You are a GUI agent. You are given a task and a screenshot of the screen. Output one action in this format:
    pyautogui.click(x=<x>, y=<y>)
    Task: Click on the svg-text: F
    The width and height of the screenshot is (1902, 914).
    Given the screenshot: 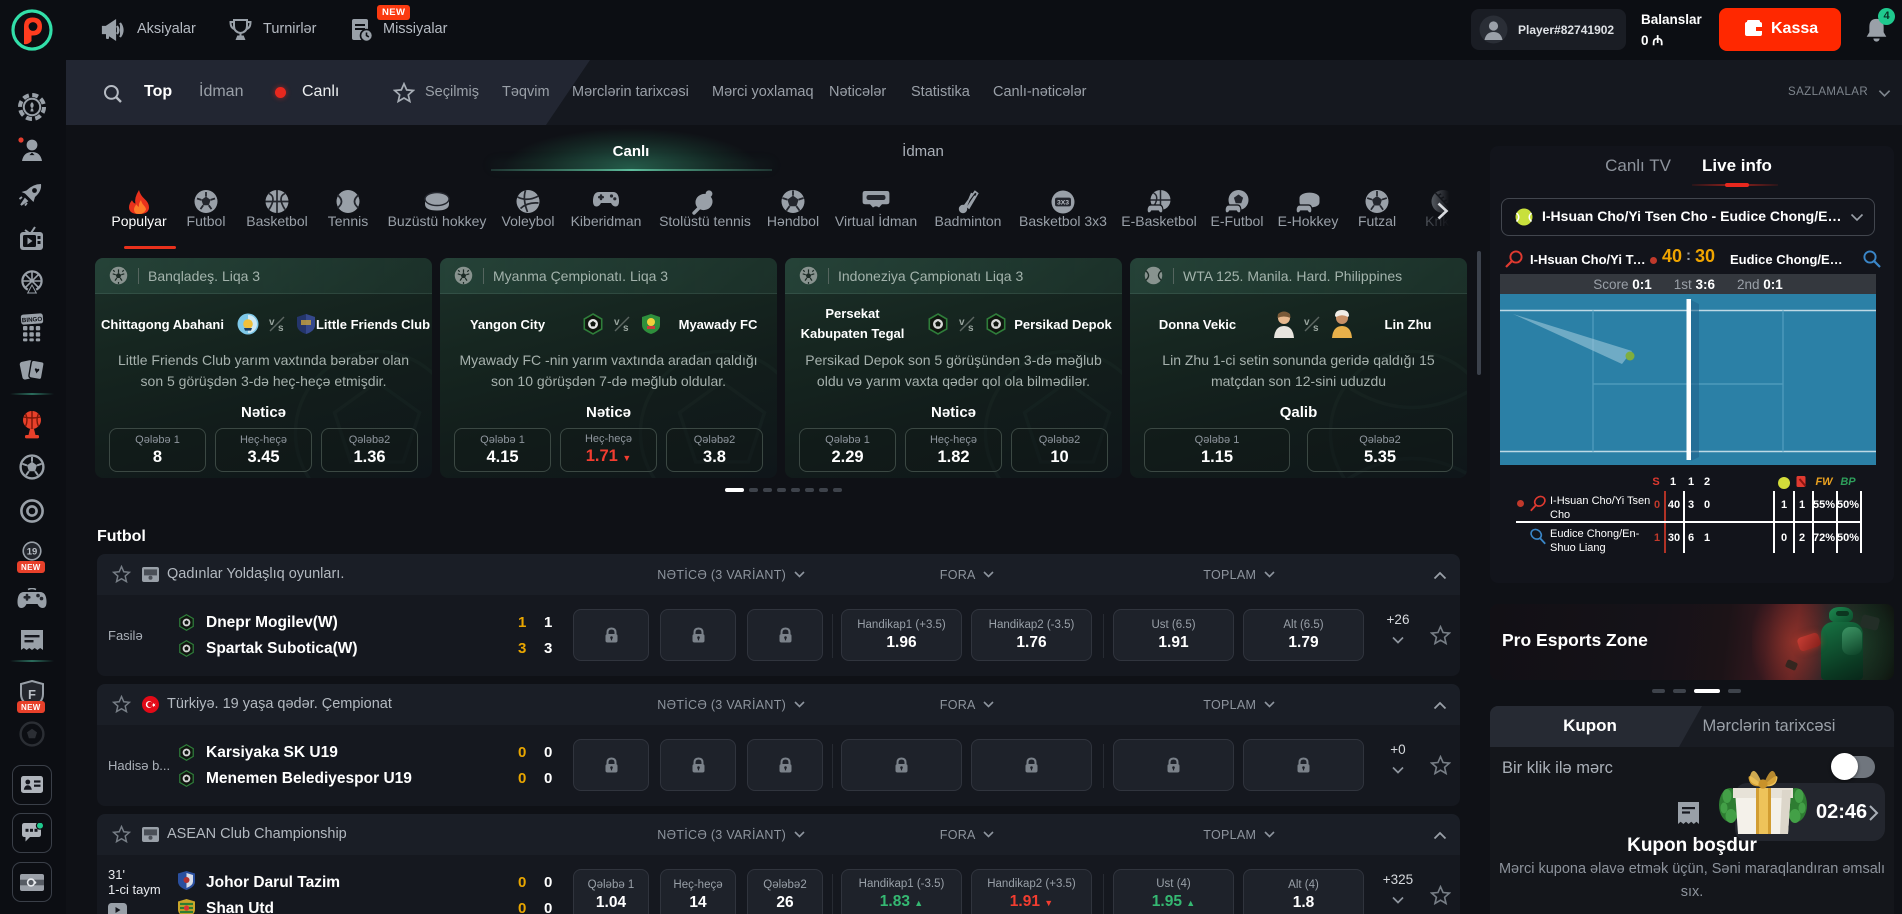 What is the action you would take?
    pyautogui.click(x=32, y=694)
    